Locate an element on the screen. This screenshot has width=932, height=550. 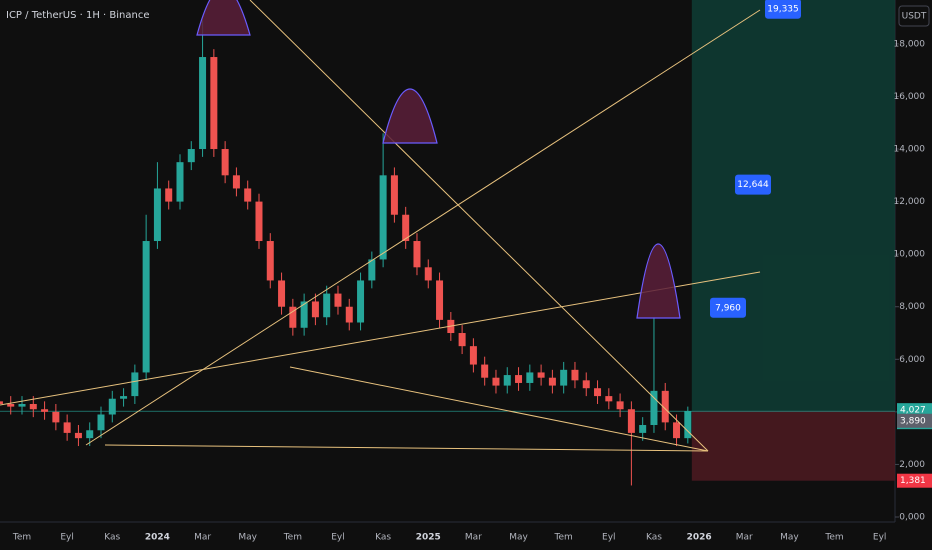
axis-label: 3,890 is located at coordinates (913, 421).